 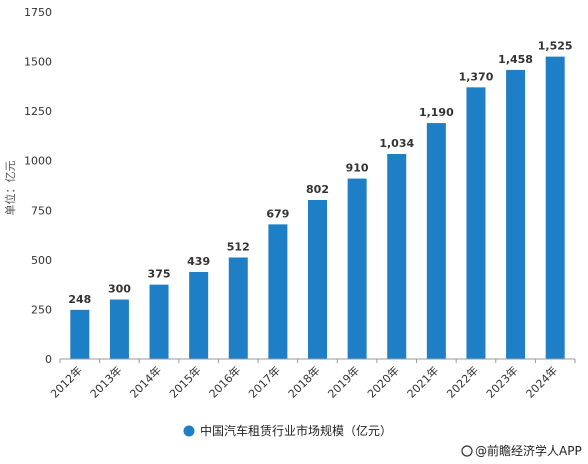 What do you see at coordinates (436, 112) in the screenshot?
I see `data-label: 1,190` at bounding box center [436, 112].